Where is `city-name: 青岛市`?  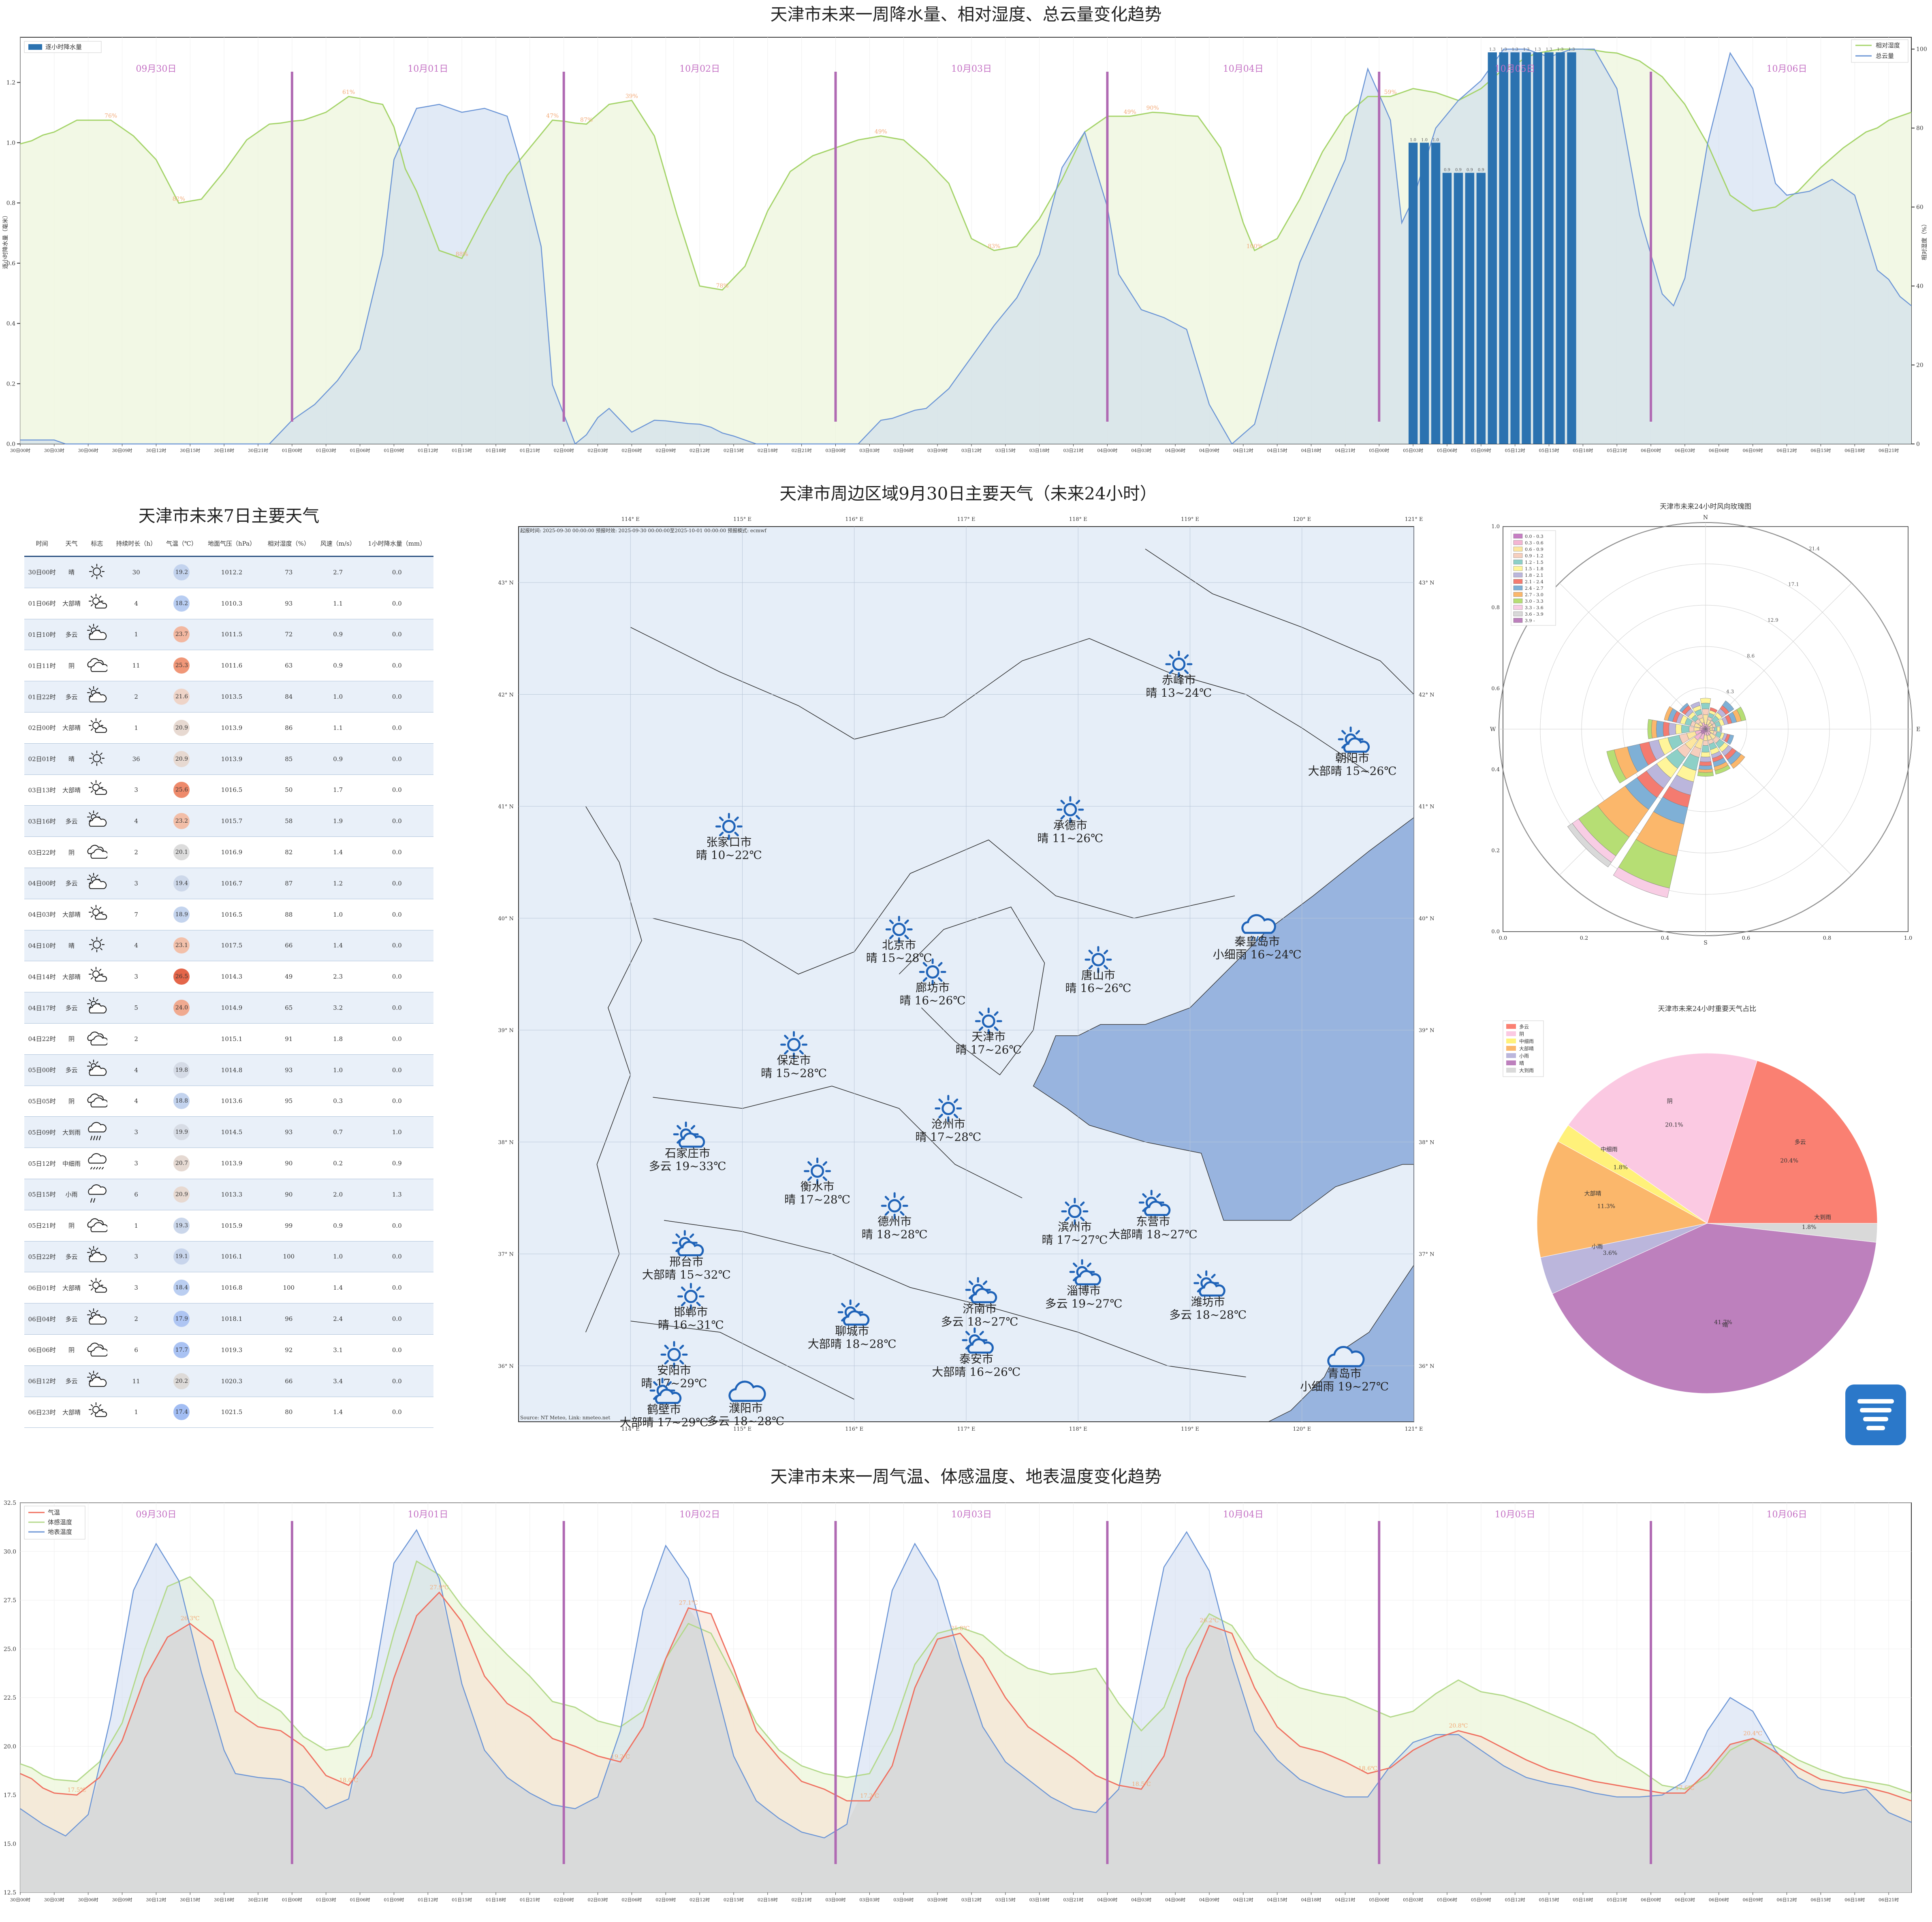
city-name: 青岛市 is located at coordinates (1345, 1374).